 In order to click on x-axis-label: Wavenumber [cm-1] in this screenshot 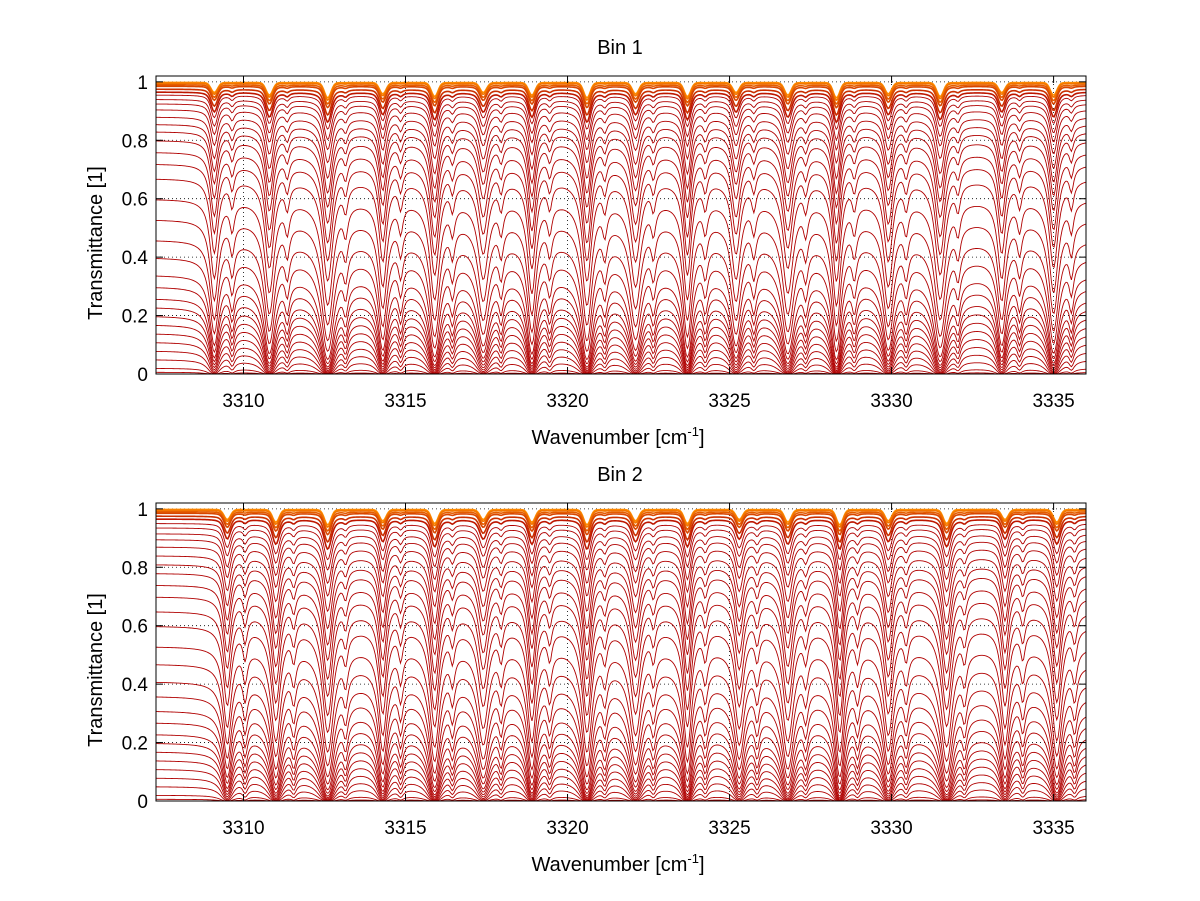, I will do `click(617, 436)`.